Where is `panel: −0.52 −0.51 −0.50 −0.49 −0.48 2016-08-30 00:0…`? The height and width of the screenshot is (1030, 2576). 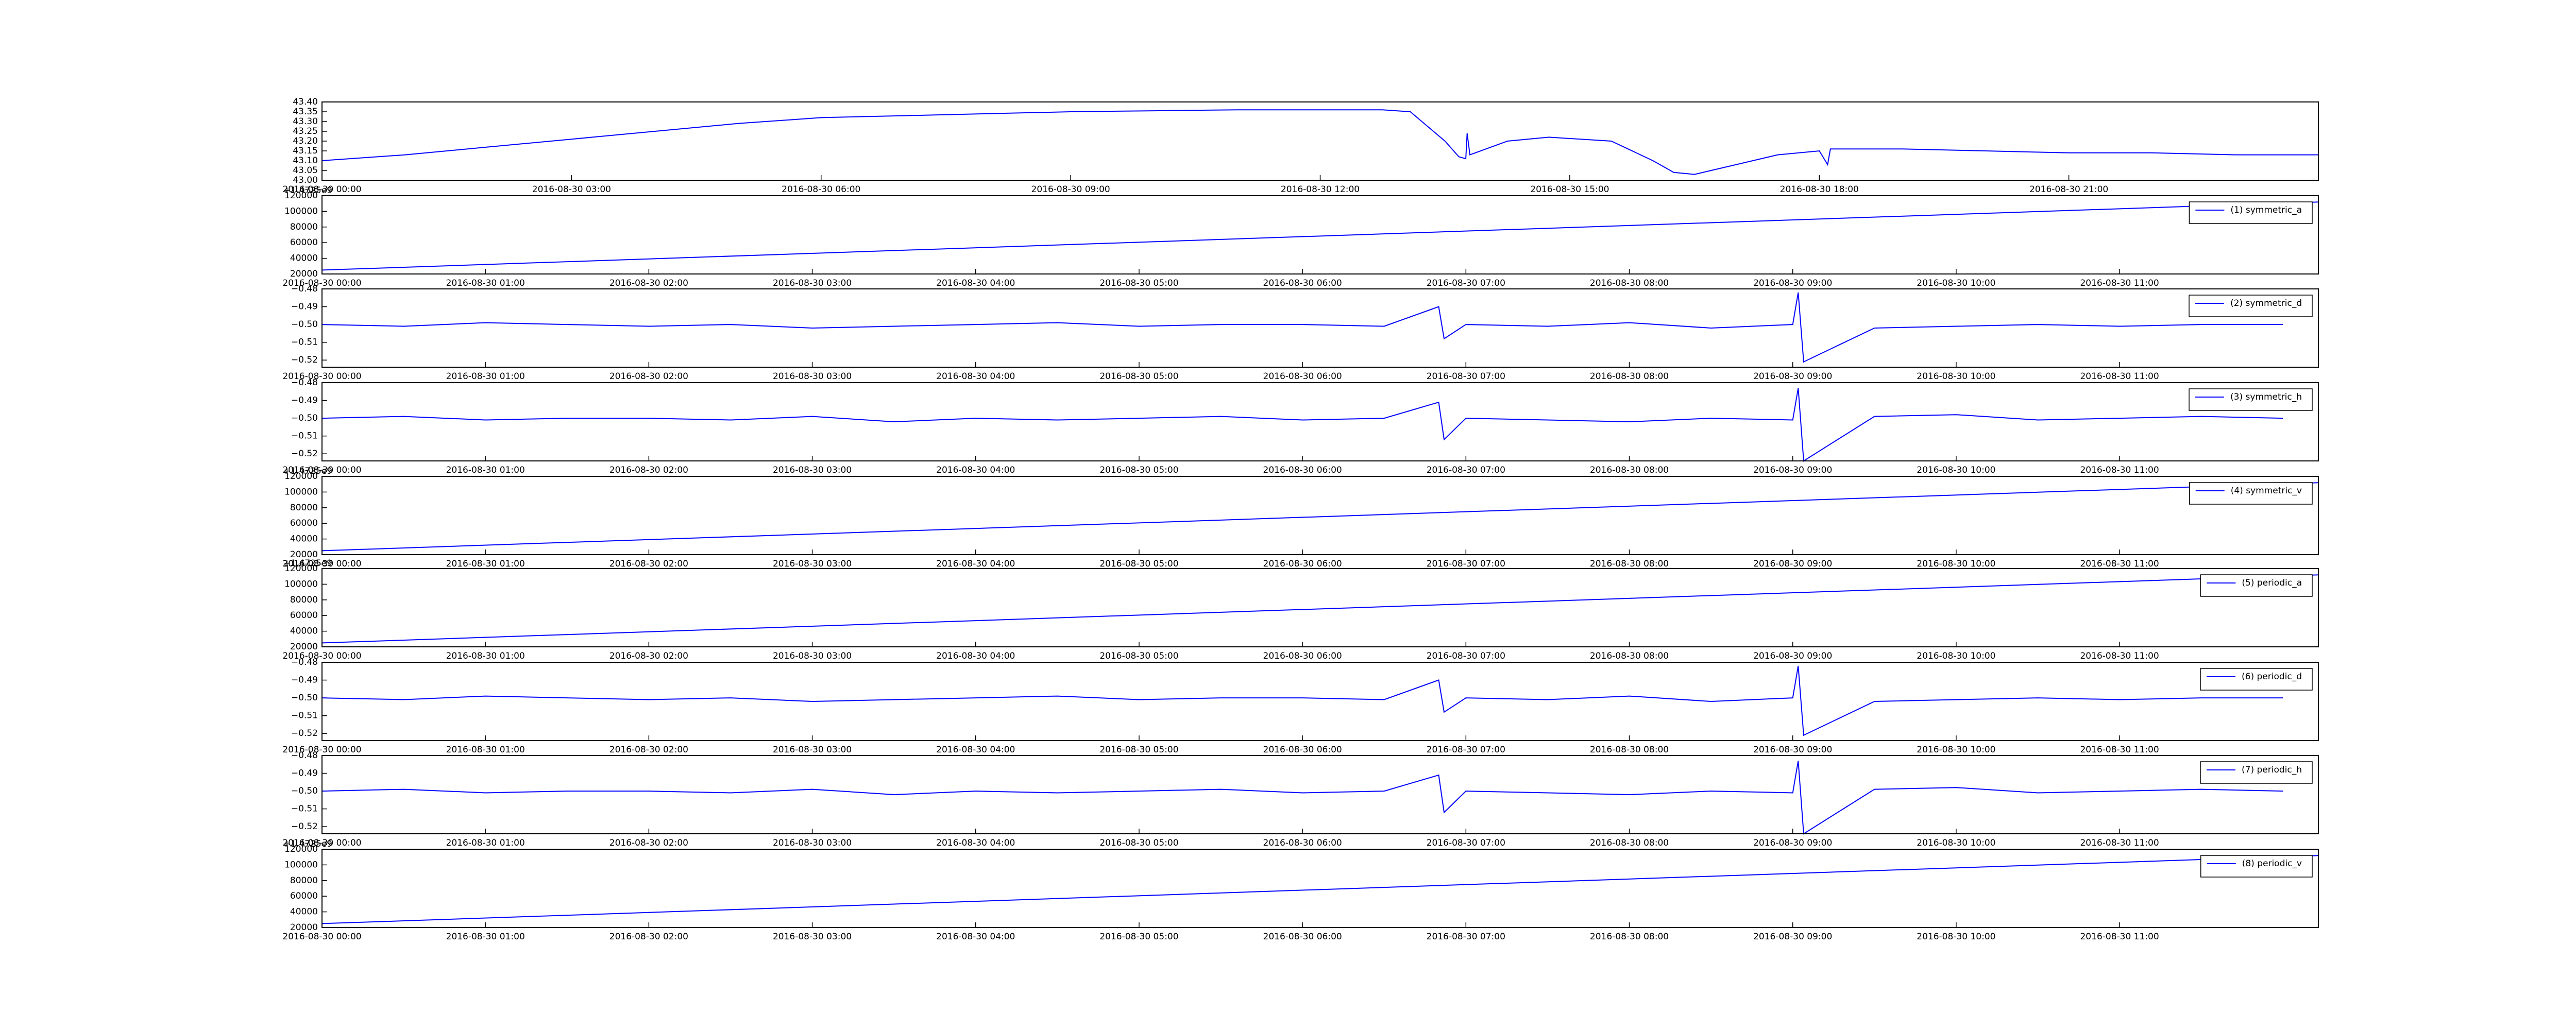 panel: −0.52 −0.51 −0.50 −0.49 −0.48 2016-08-30 00:0… is located at coordinates (1300, 426).